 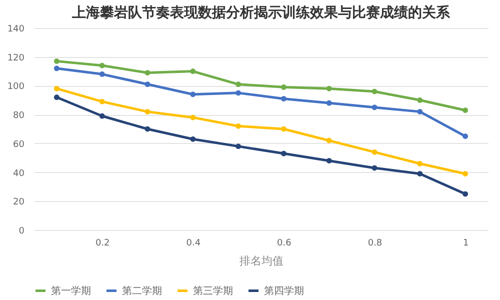 What do you see at coordinates (261, 12) in the screenshot?
I see `chart-title: 上海攀岩队节奏表现数据分析揭示训练效果与比赛成绩的关系` at bounding box center [261, 12].